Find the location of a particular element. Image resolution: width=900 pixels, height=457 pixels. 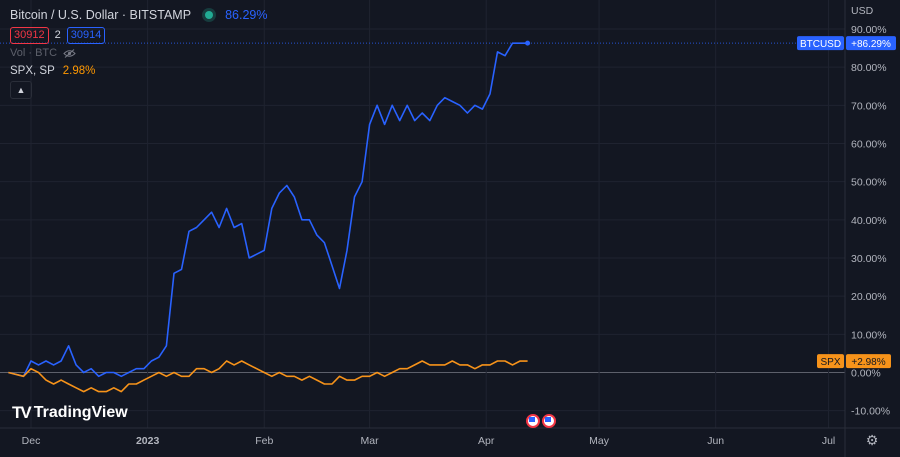

ask-price: 30914 is located at coordinates (86, 35).